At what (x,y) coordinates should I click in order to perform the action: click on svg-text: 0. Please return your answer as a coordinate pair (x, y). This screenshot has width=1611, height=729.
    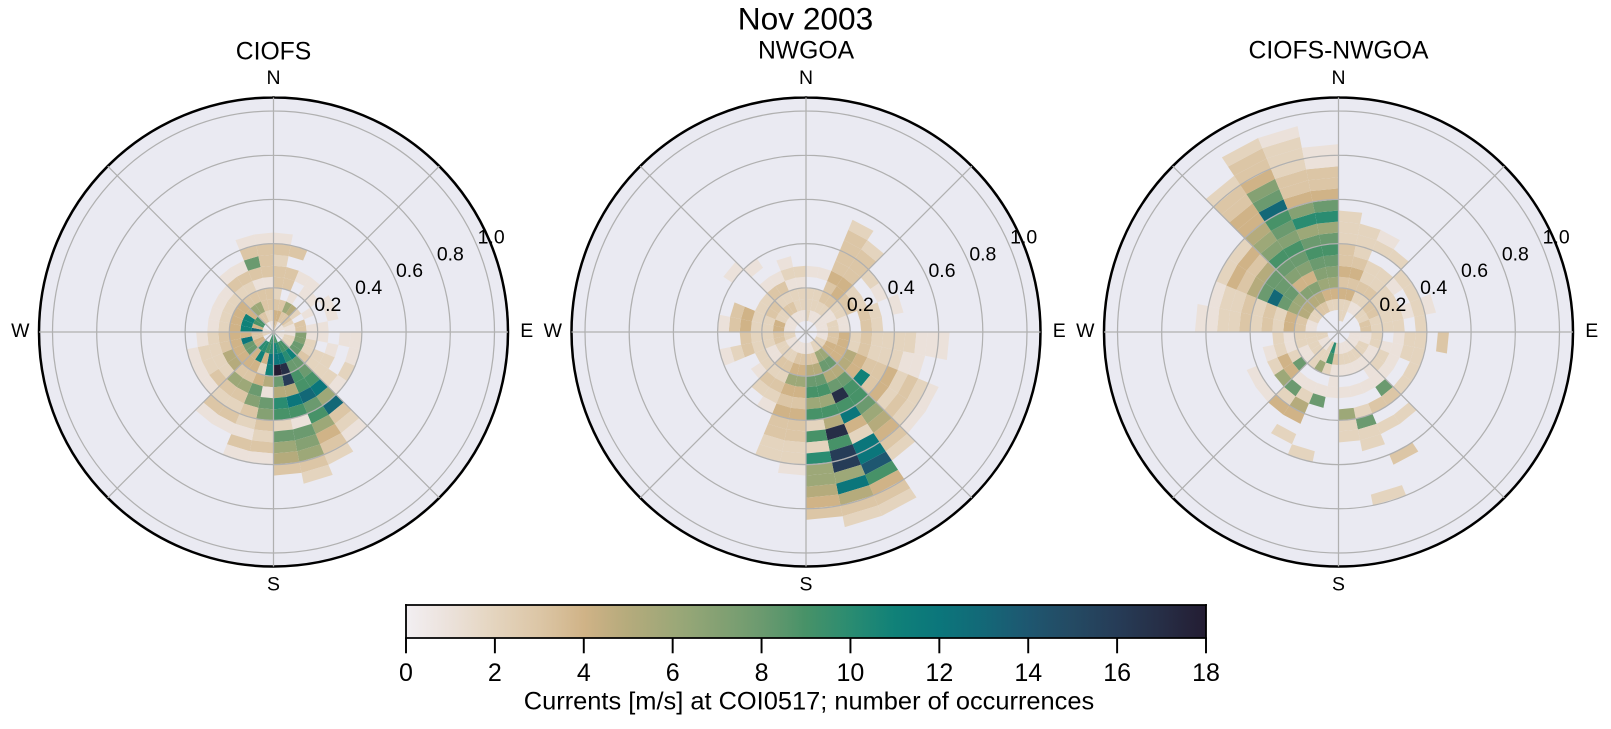
    Looking at the image, I should click on (406, 673).